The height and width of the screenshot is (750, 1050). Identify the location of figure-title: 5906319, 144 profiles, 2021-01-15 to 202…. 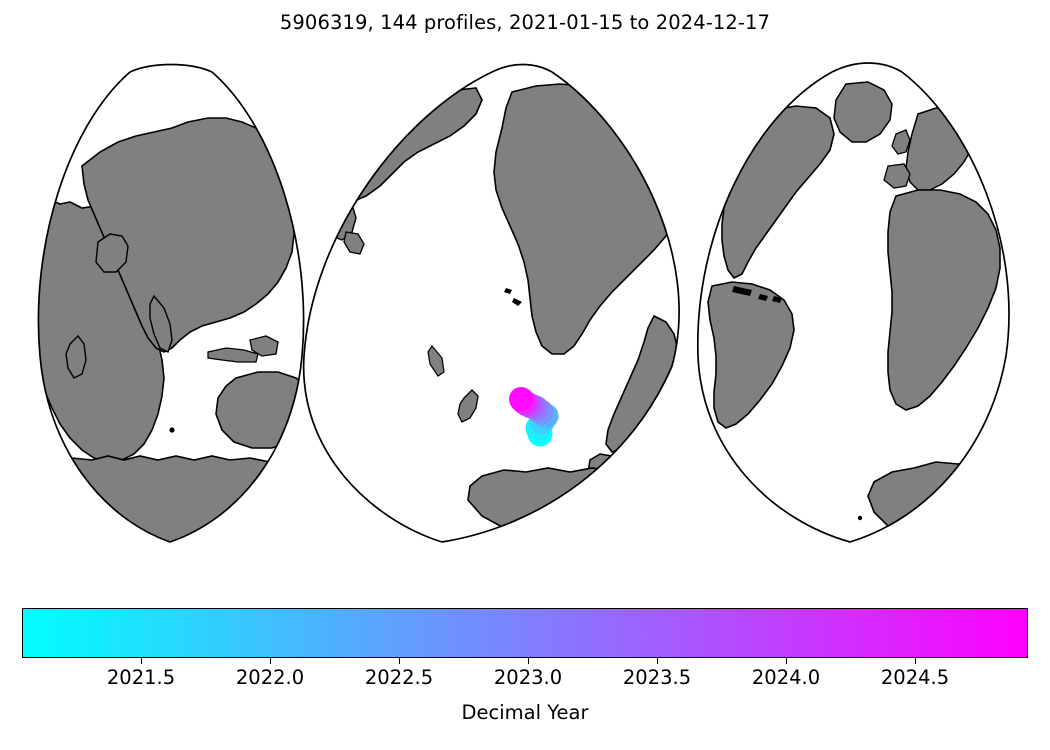
(525, 22).